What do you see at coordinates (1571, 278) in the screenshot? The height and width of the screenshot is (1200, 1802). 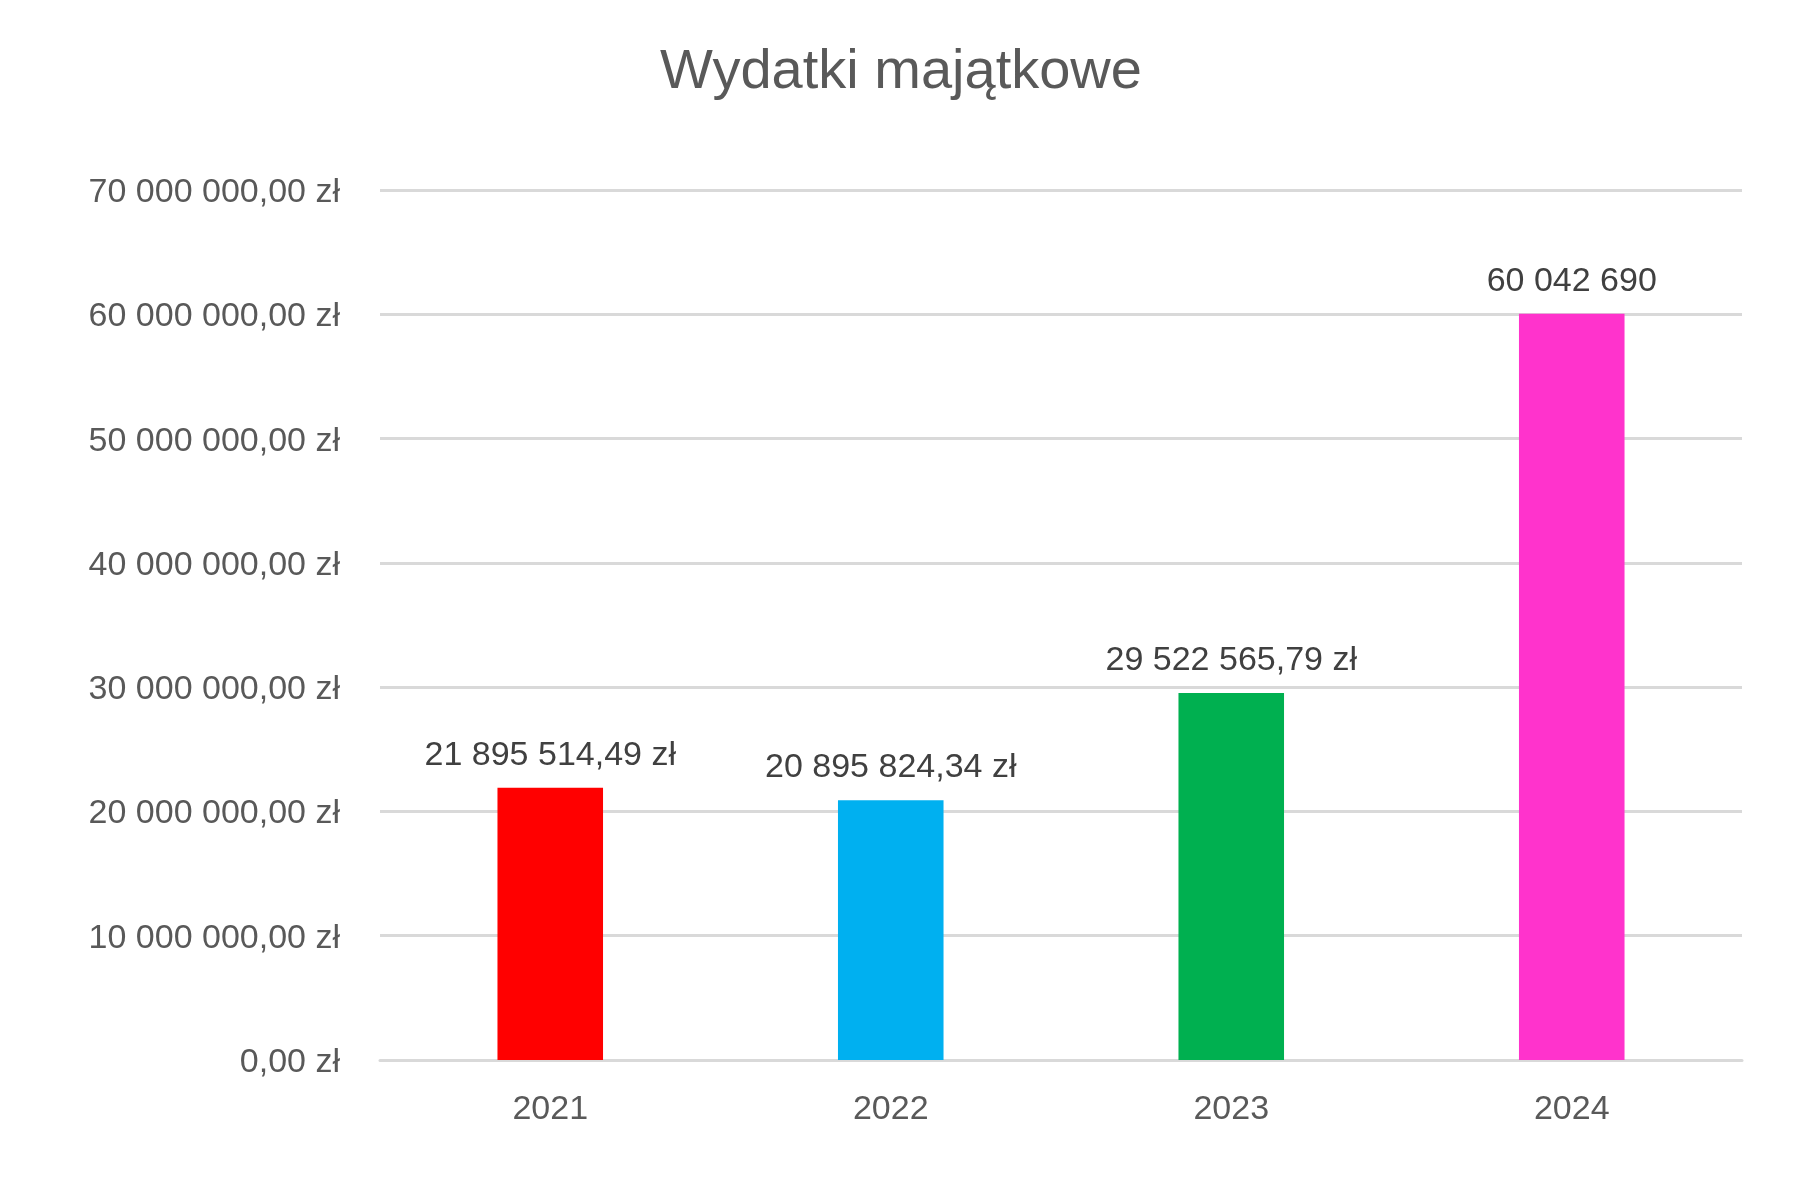 I see `data-label: 60 042 690` at bounding box center [1571, 278].